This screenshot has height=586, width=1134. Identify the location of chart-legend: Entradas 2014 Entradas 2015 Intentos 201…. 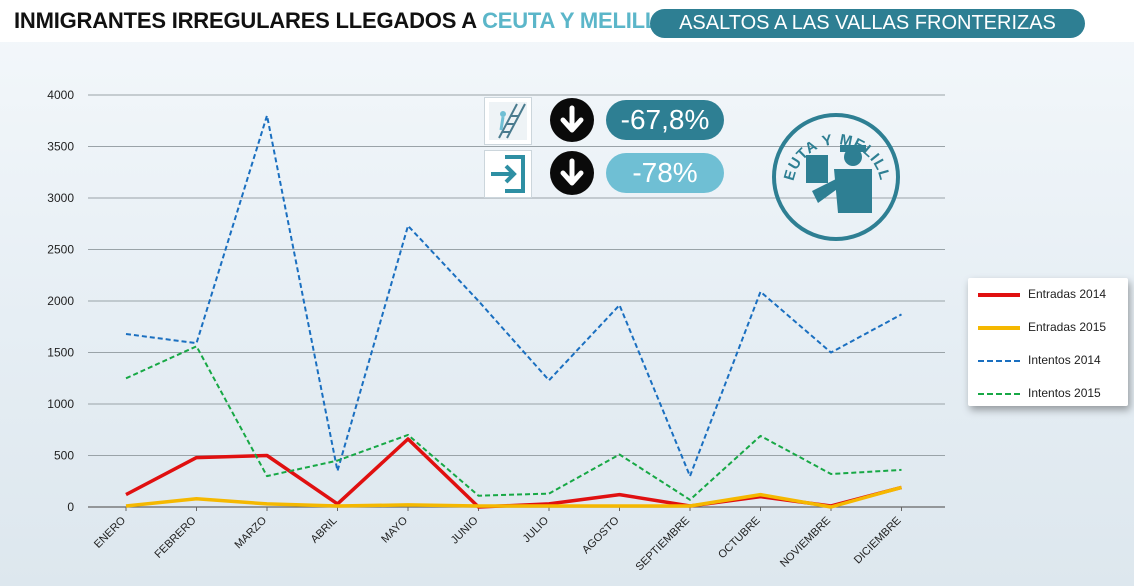
(1048, 342).